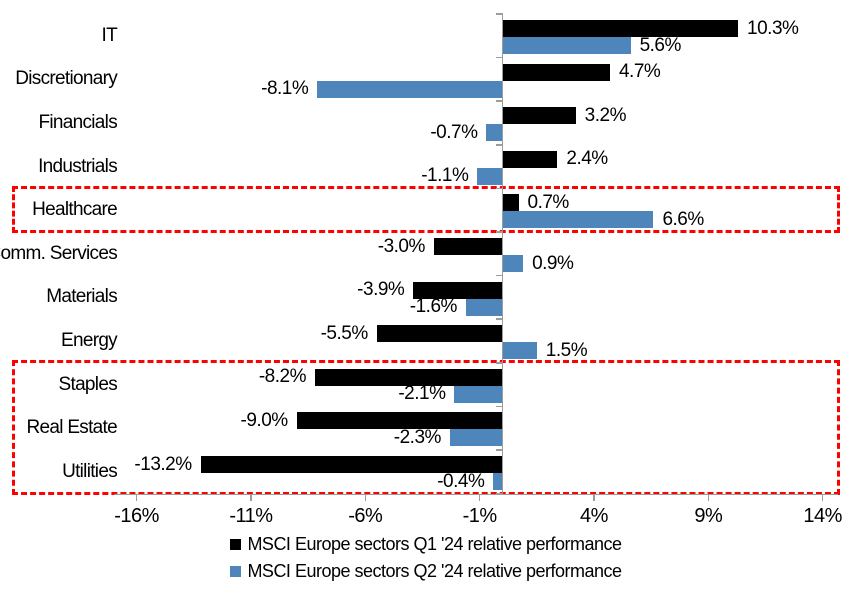  What do you see at coordinates (59, 253) in the screenshot?
I see `category-label-comm-services: Comm. Services` at bounding box center [59, 253].